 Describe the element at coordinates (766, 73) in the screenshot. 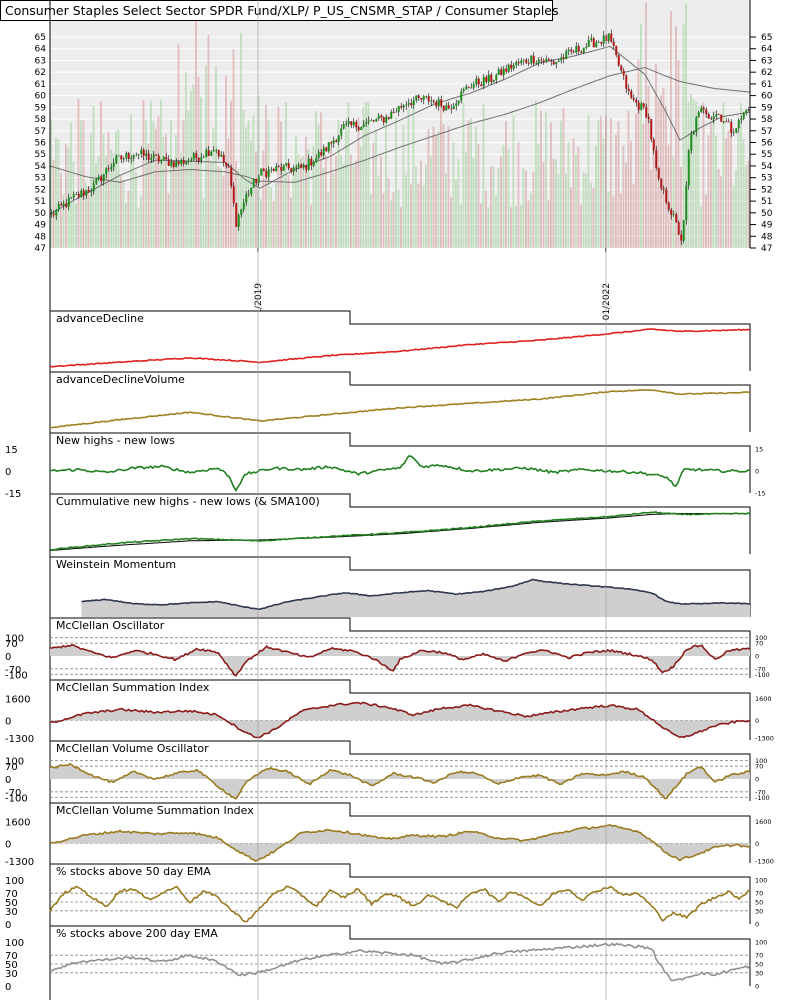

I see `price-ytick-right: 62` at that location.